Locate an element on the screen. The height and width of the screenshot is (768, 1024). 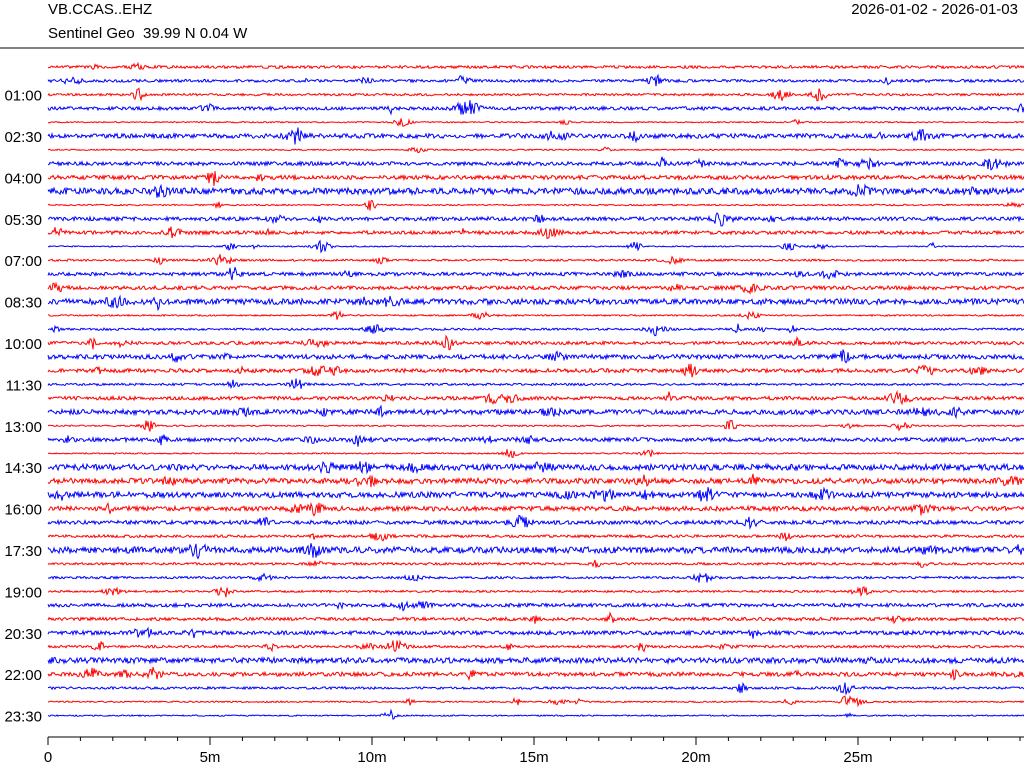
row-time-label: 07:00 is located at coordinates (23, 261).